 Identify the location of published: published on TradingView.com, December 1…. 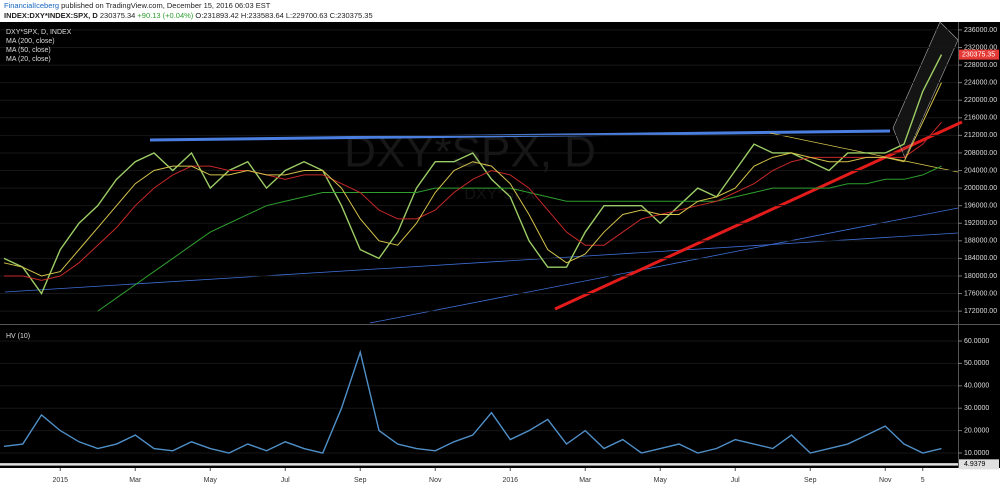
(166, 5).